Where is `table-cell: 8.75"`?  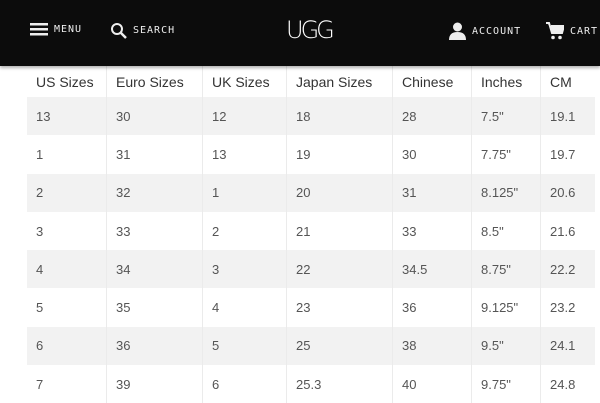
table-cell: 8.75" is located at coordinates (506, 269).